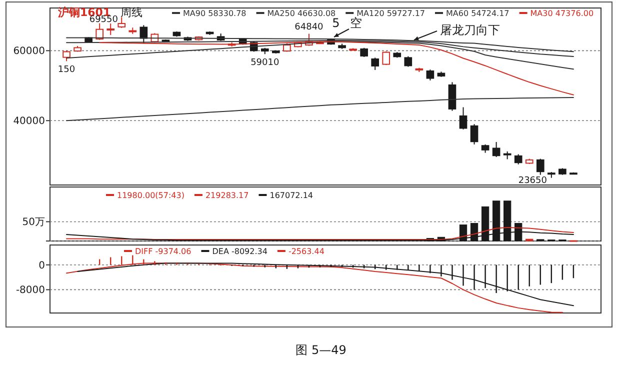  Describe the element at coordinates (214, 13) in the screenshot. I see `legend-label: MA90 58330.78` at that location.